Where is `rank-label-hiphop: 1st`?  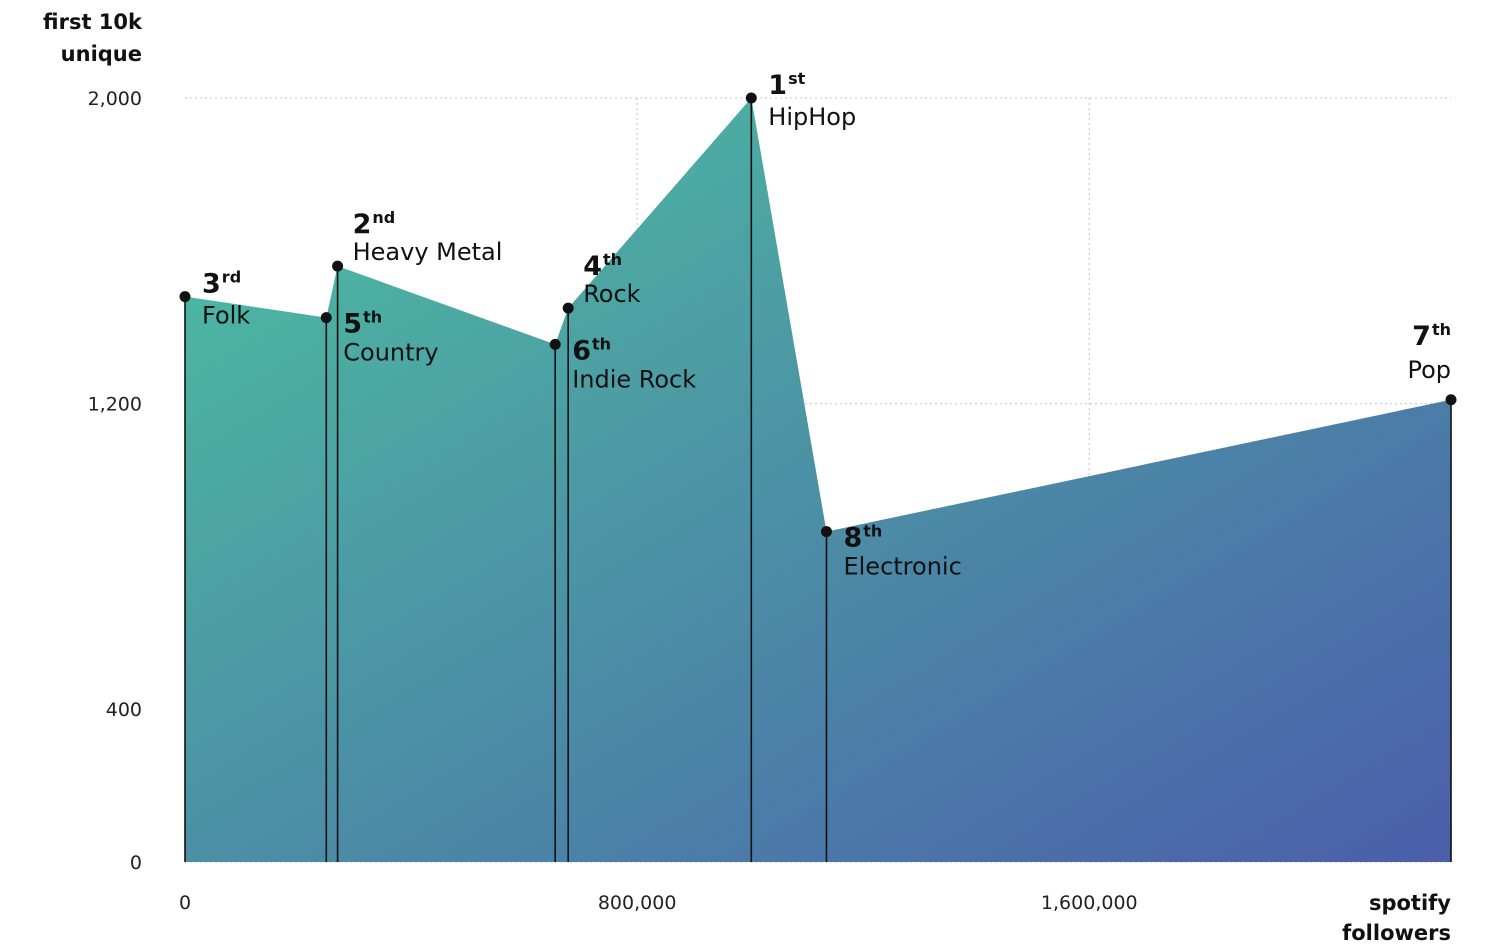
rank-label-hiphop: 1st is located at coordinates (786, 85).